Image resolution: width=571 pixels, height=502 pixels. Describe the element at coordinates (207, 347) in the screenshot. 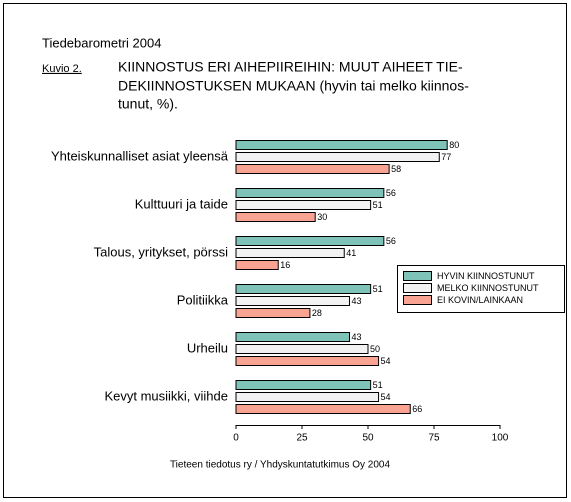

I see `category-label: Urheilu` at that location.